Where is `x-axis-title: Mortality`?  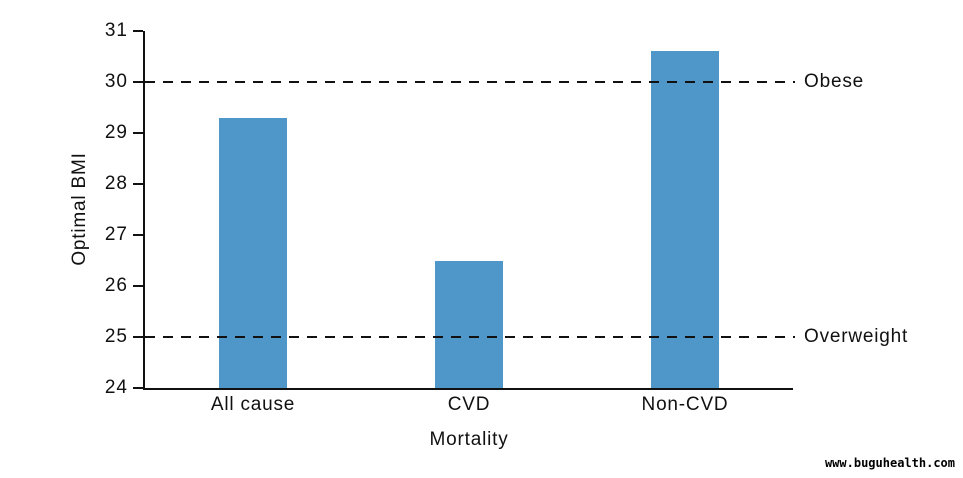 x-axis-title: Mortality is located at coordinates (469, 439).